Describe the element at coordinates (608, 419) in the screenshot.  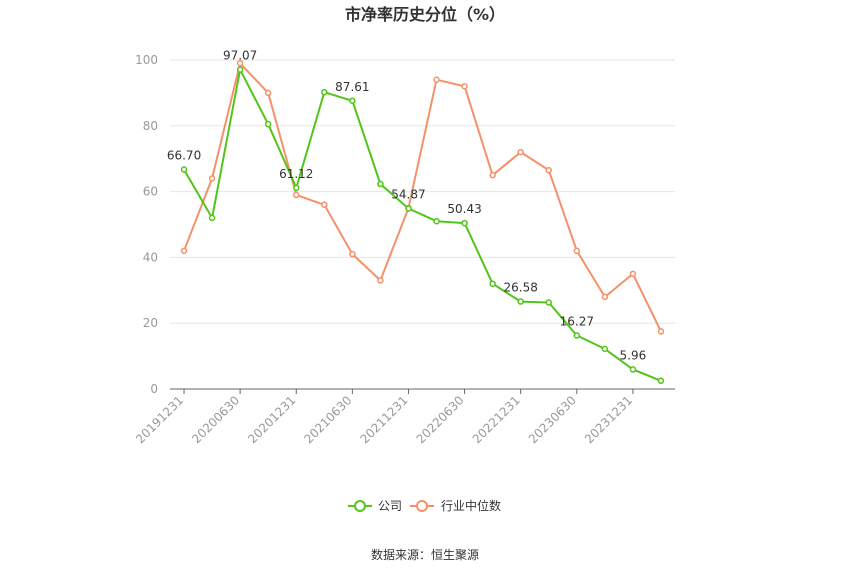
I see `x-tick-label: 20231231` at that location.